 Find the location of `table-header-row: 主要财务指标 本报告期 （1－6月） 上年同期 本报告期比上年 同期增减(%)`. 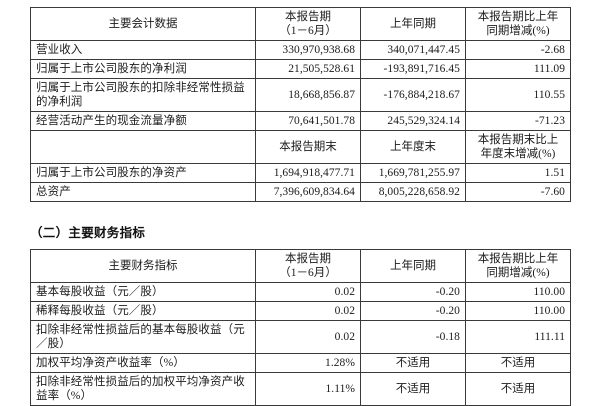

table-header-row: 主要财务指标 本报告期 （1－6月） 上年同期 本报告期比上年 同期增减(%) is located at coordinates (300, 266).